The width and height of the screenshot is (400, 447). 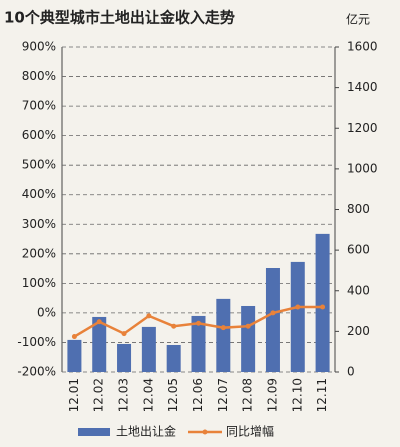 I want to click on x-tick-label: 12.02, so click(x=99, y=395).